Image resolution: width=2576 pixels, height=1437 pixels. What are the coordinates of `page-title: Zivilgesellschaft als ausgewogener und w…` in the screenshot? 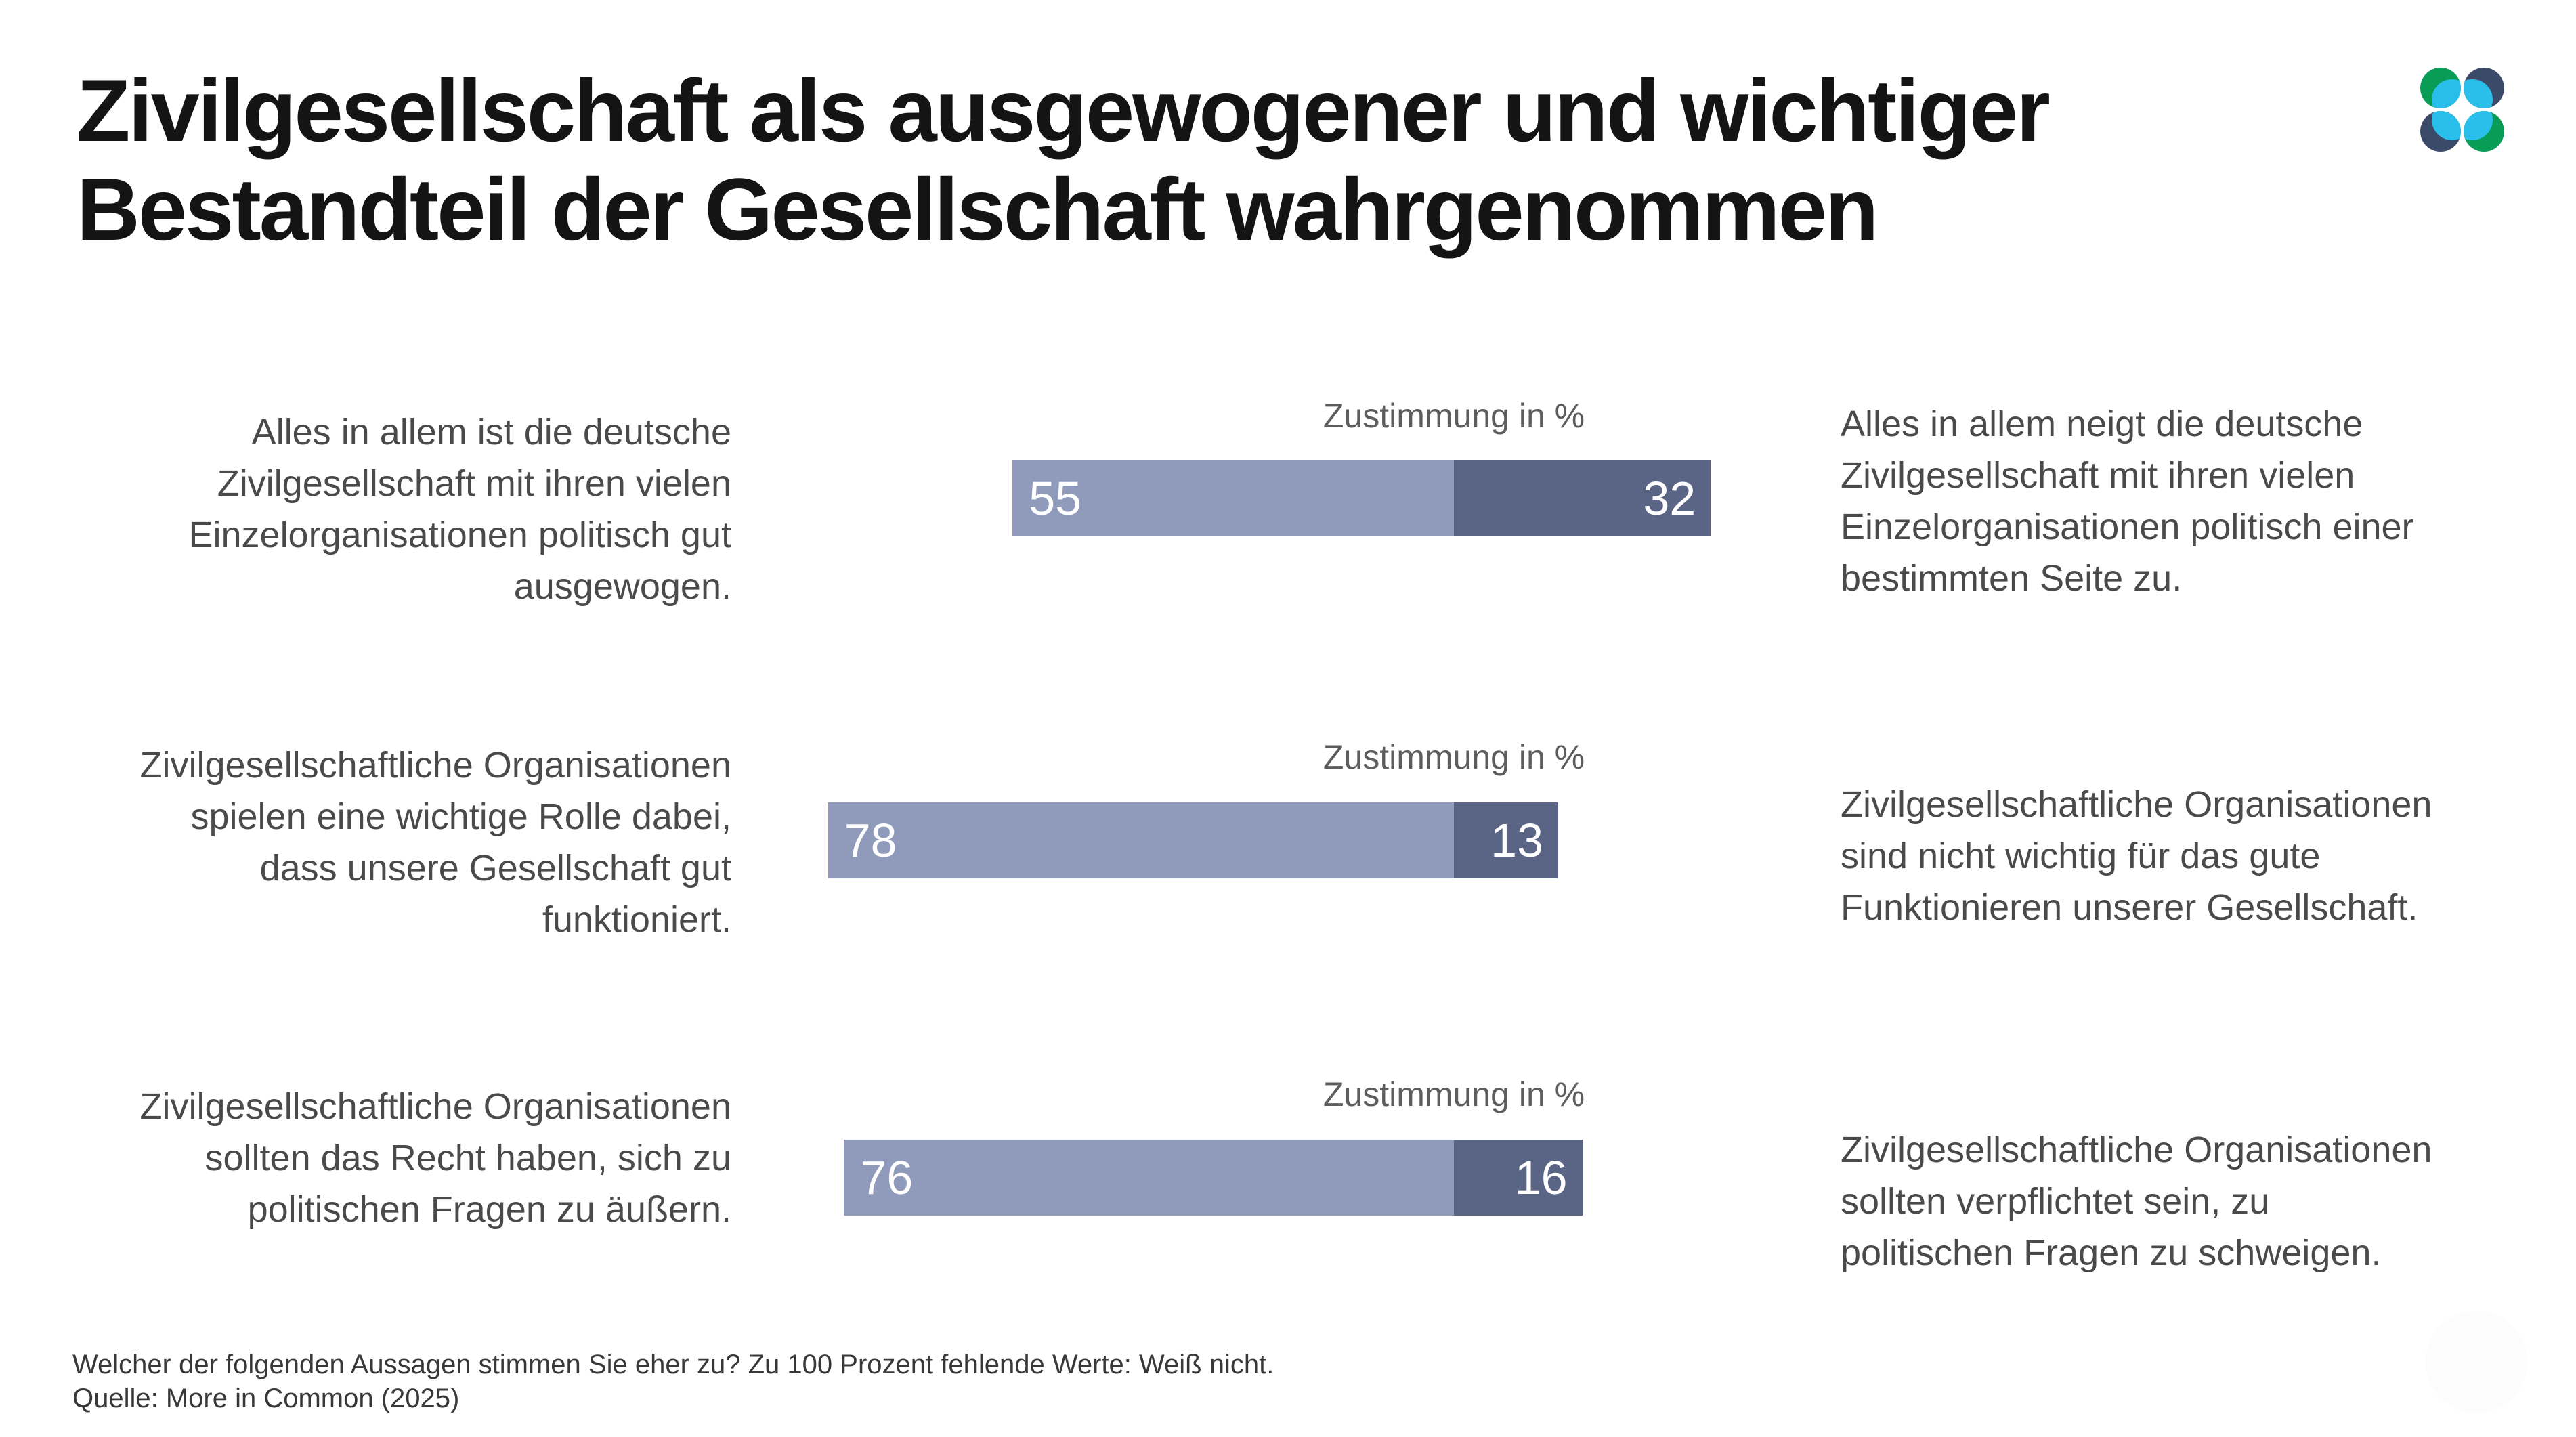 It's located at (1064, 160).